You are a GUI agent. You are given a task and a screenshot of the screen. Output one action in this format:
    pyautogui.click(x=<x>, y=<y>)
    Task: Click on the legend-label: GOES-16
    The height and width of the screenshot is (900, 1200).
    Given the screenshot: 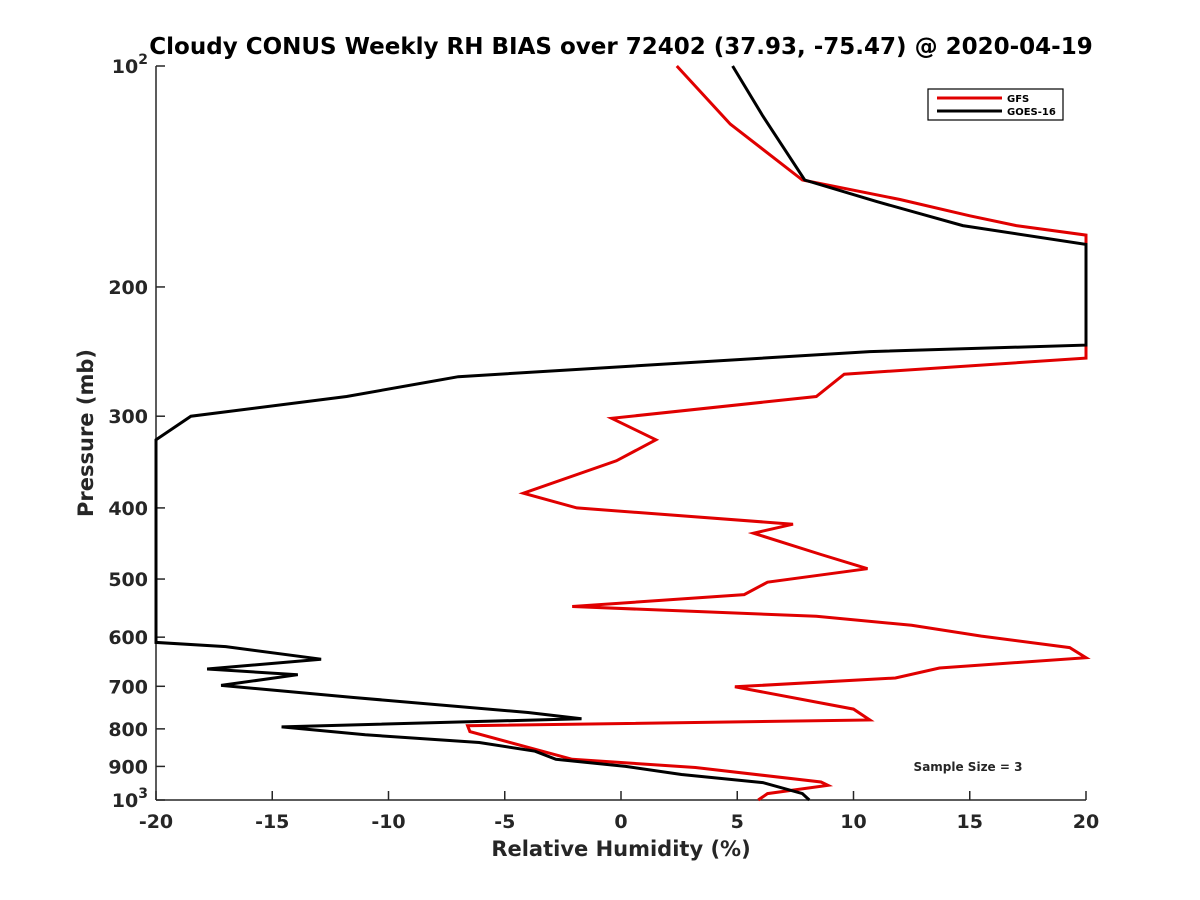 What is the action you would take?
    pyautogui.click(x=1031, y=112)
    